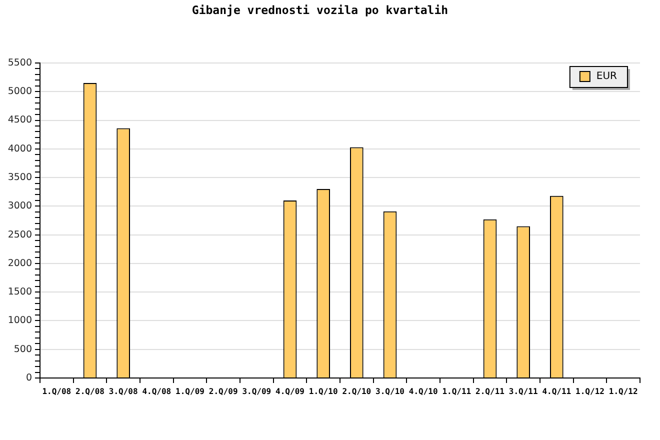  Describe the element at coordinates (290, 391) in the screenshot. I see `x-tick-label: 4.Q/09` at that location.